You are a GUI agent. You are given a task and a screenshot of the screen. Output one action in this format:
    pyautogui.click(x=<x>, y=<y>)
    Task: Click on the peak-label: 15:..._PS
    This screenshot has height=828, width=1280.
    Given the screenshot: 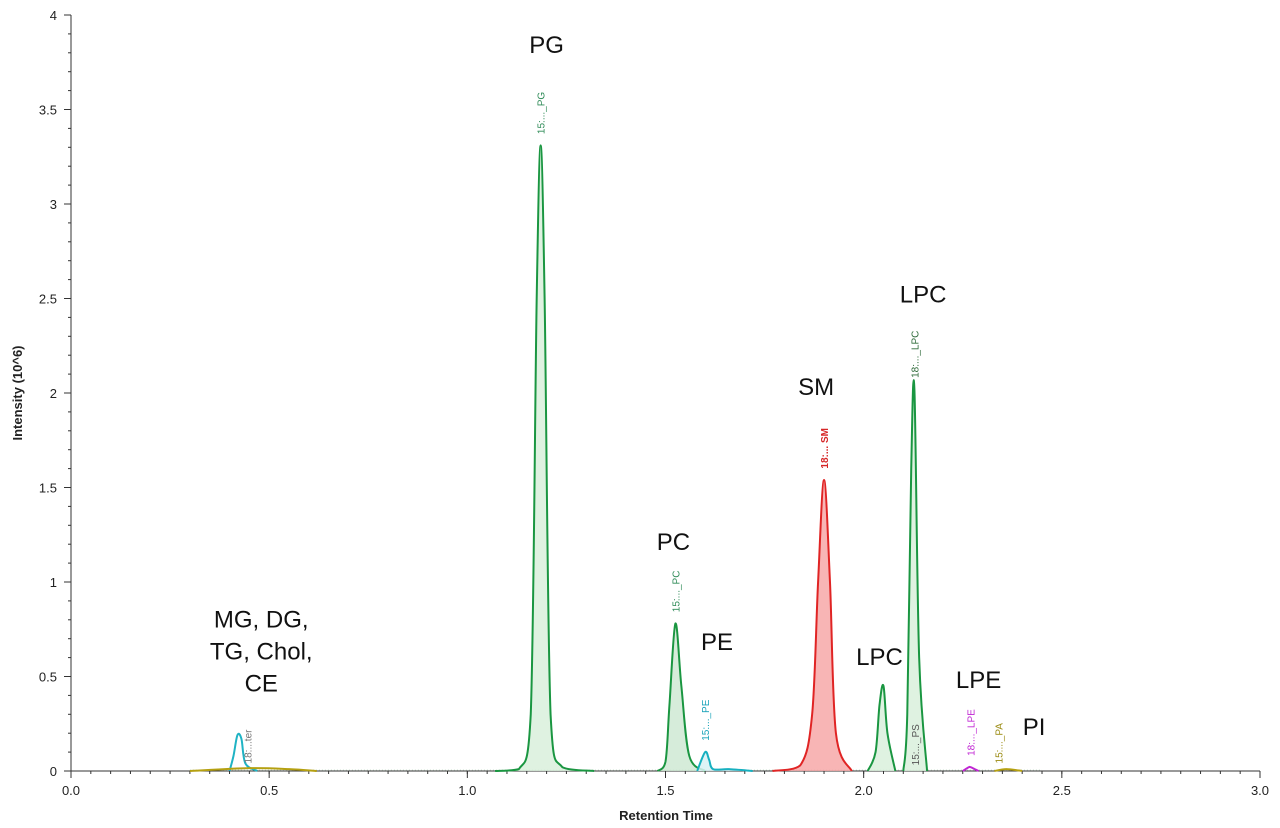 What is the action you would take?
    pyautogui.click(x=916, y=744)
    